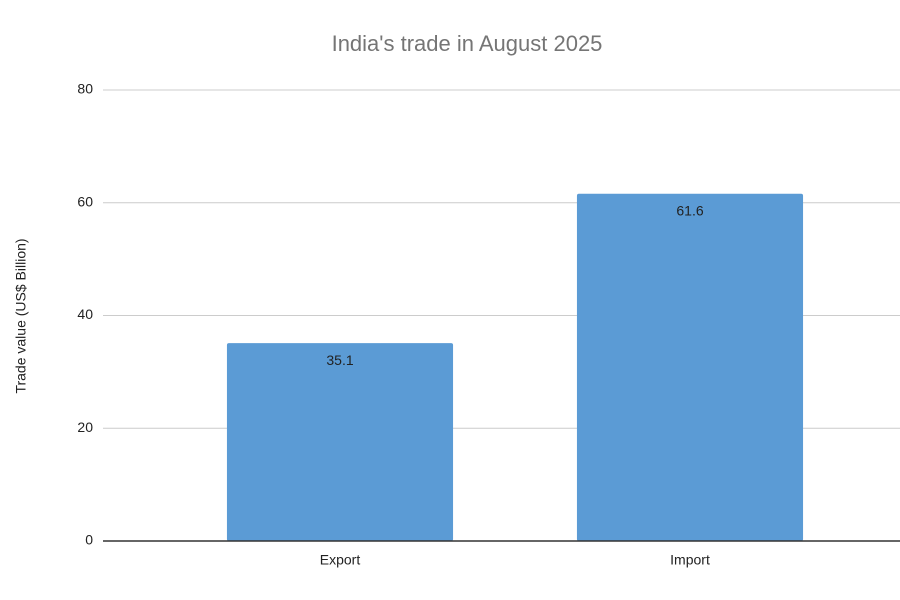 The height and width of the screenshot is (600, 900). I want to click on x-tick-label: Export, so click(340, 560).